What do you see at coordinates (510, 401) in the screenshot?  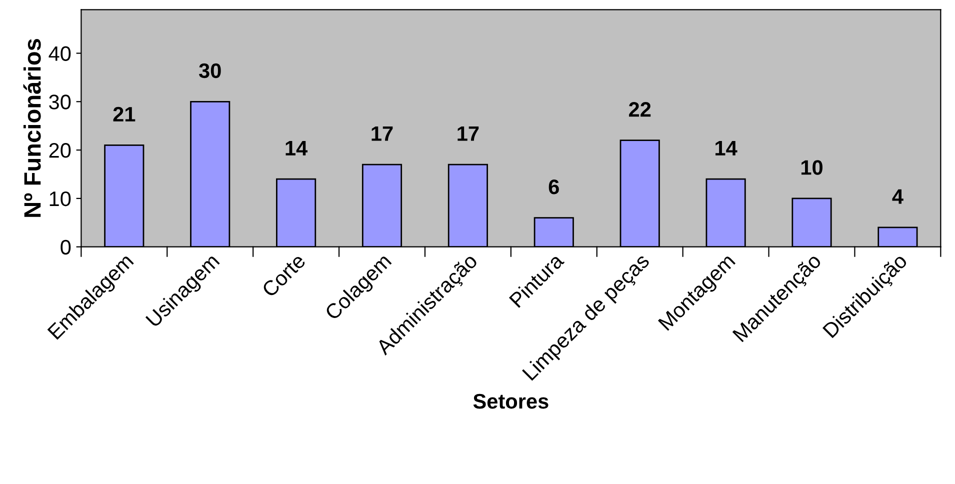 I see `x-axis-title: Setores` at bounding box center [510, 401].